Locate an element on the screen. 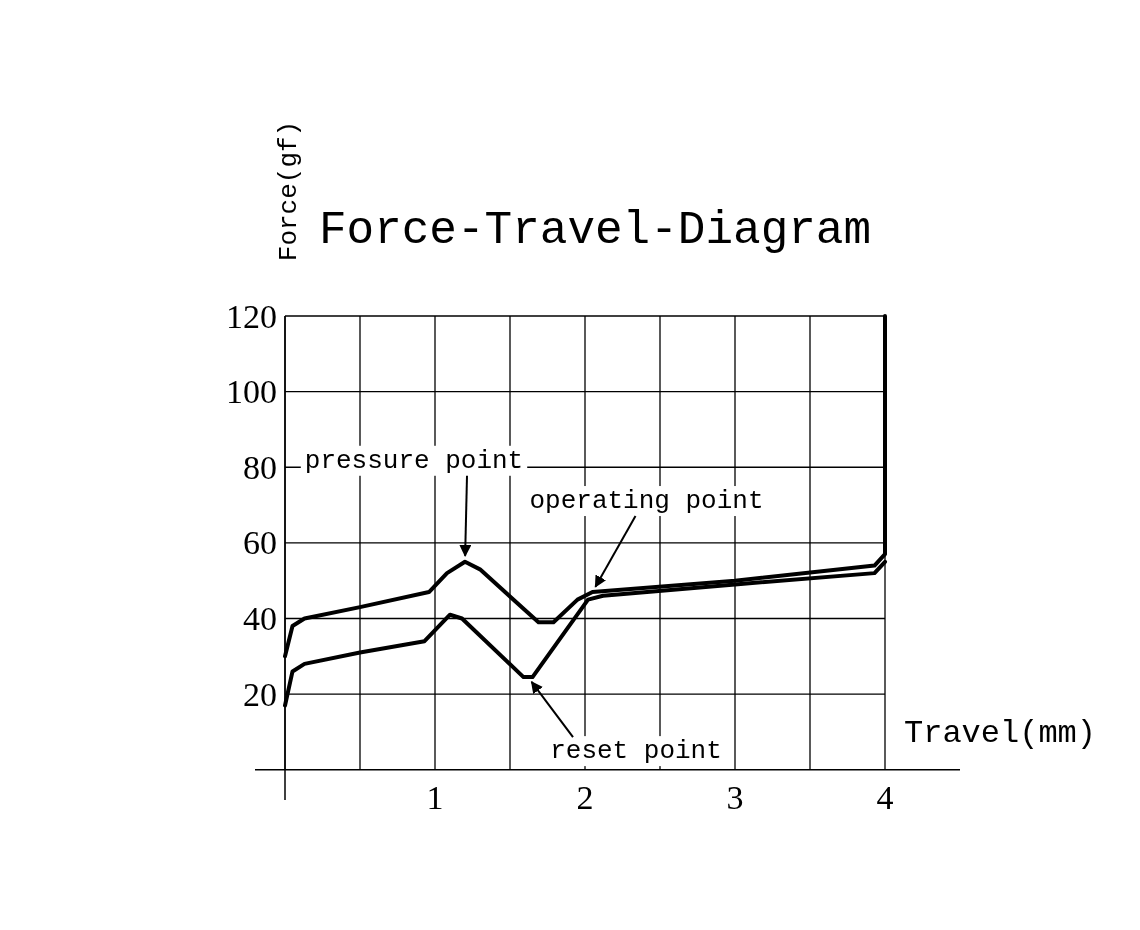 This screenshot has width=1140, height=930. x-tick-label: 4 is located at coordinates (885, 798).